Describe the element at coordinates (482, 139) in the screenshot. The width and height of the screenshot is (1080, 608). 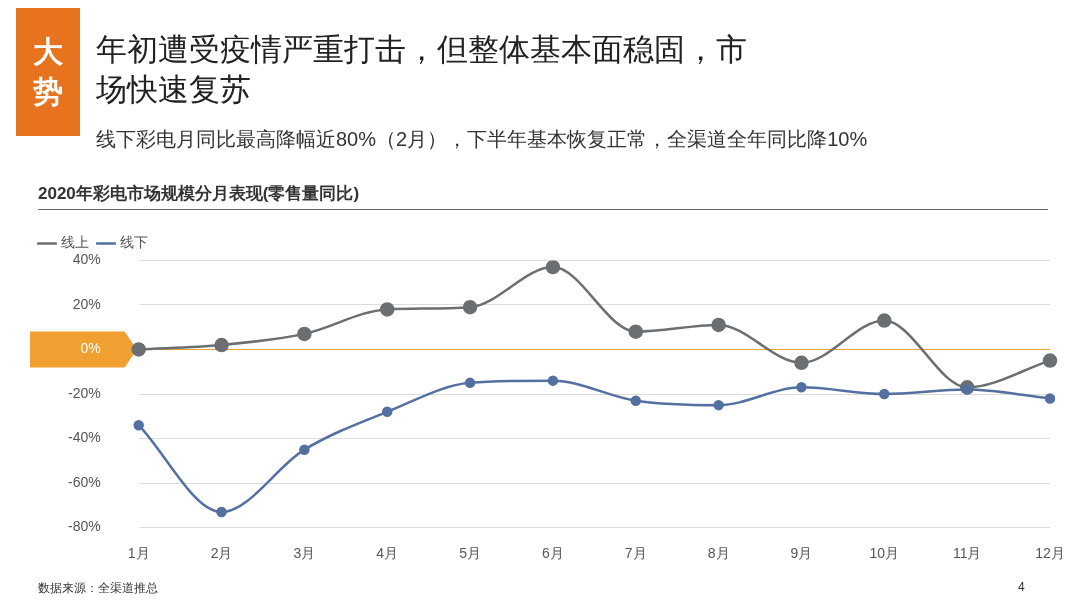
I see `chart-subtitle: 线下彩电月同比最高降幅近80%（2月），下半年基本恢复正常，全渠道全年同比降10%` at that location.